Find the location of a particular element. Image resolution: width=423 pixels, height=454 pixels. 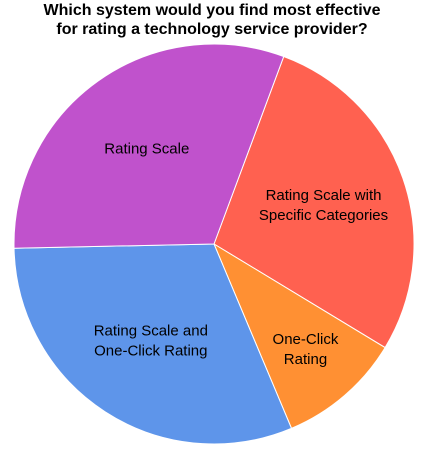

slice-label: Rating is located at coordinates (305, 359).